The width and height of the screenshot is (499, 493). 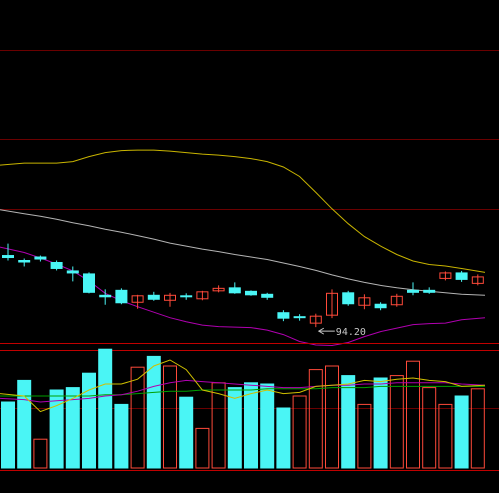 I want to click on low-price-annotation: 94.20, so click(x=341, y=332).